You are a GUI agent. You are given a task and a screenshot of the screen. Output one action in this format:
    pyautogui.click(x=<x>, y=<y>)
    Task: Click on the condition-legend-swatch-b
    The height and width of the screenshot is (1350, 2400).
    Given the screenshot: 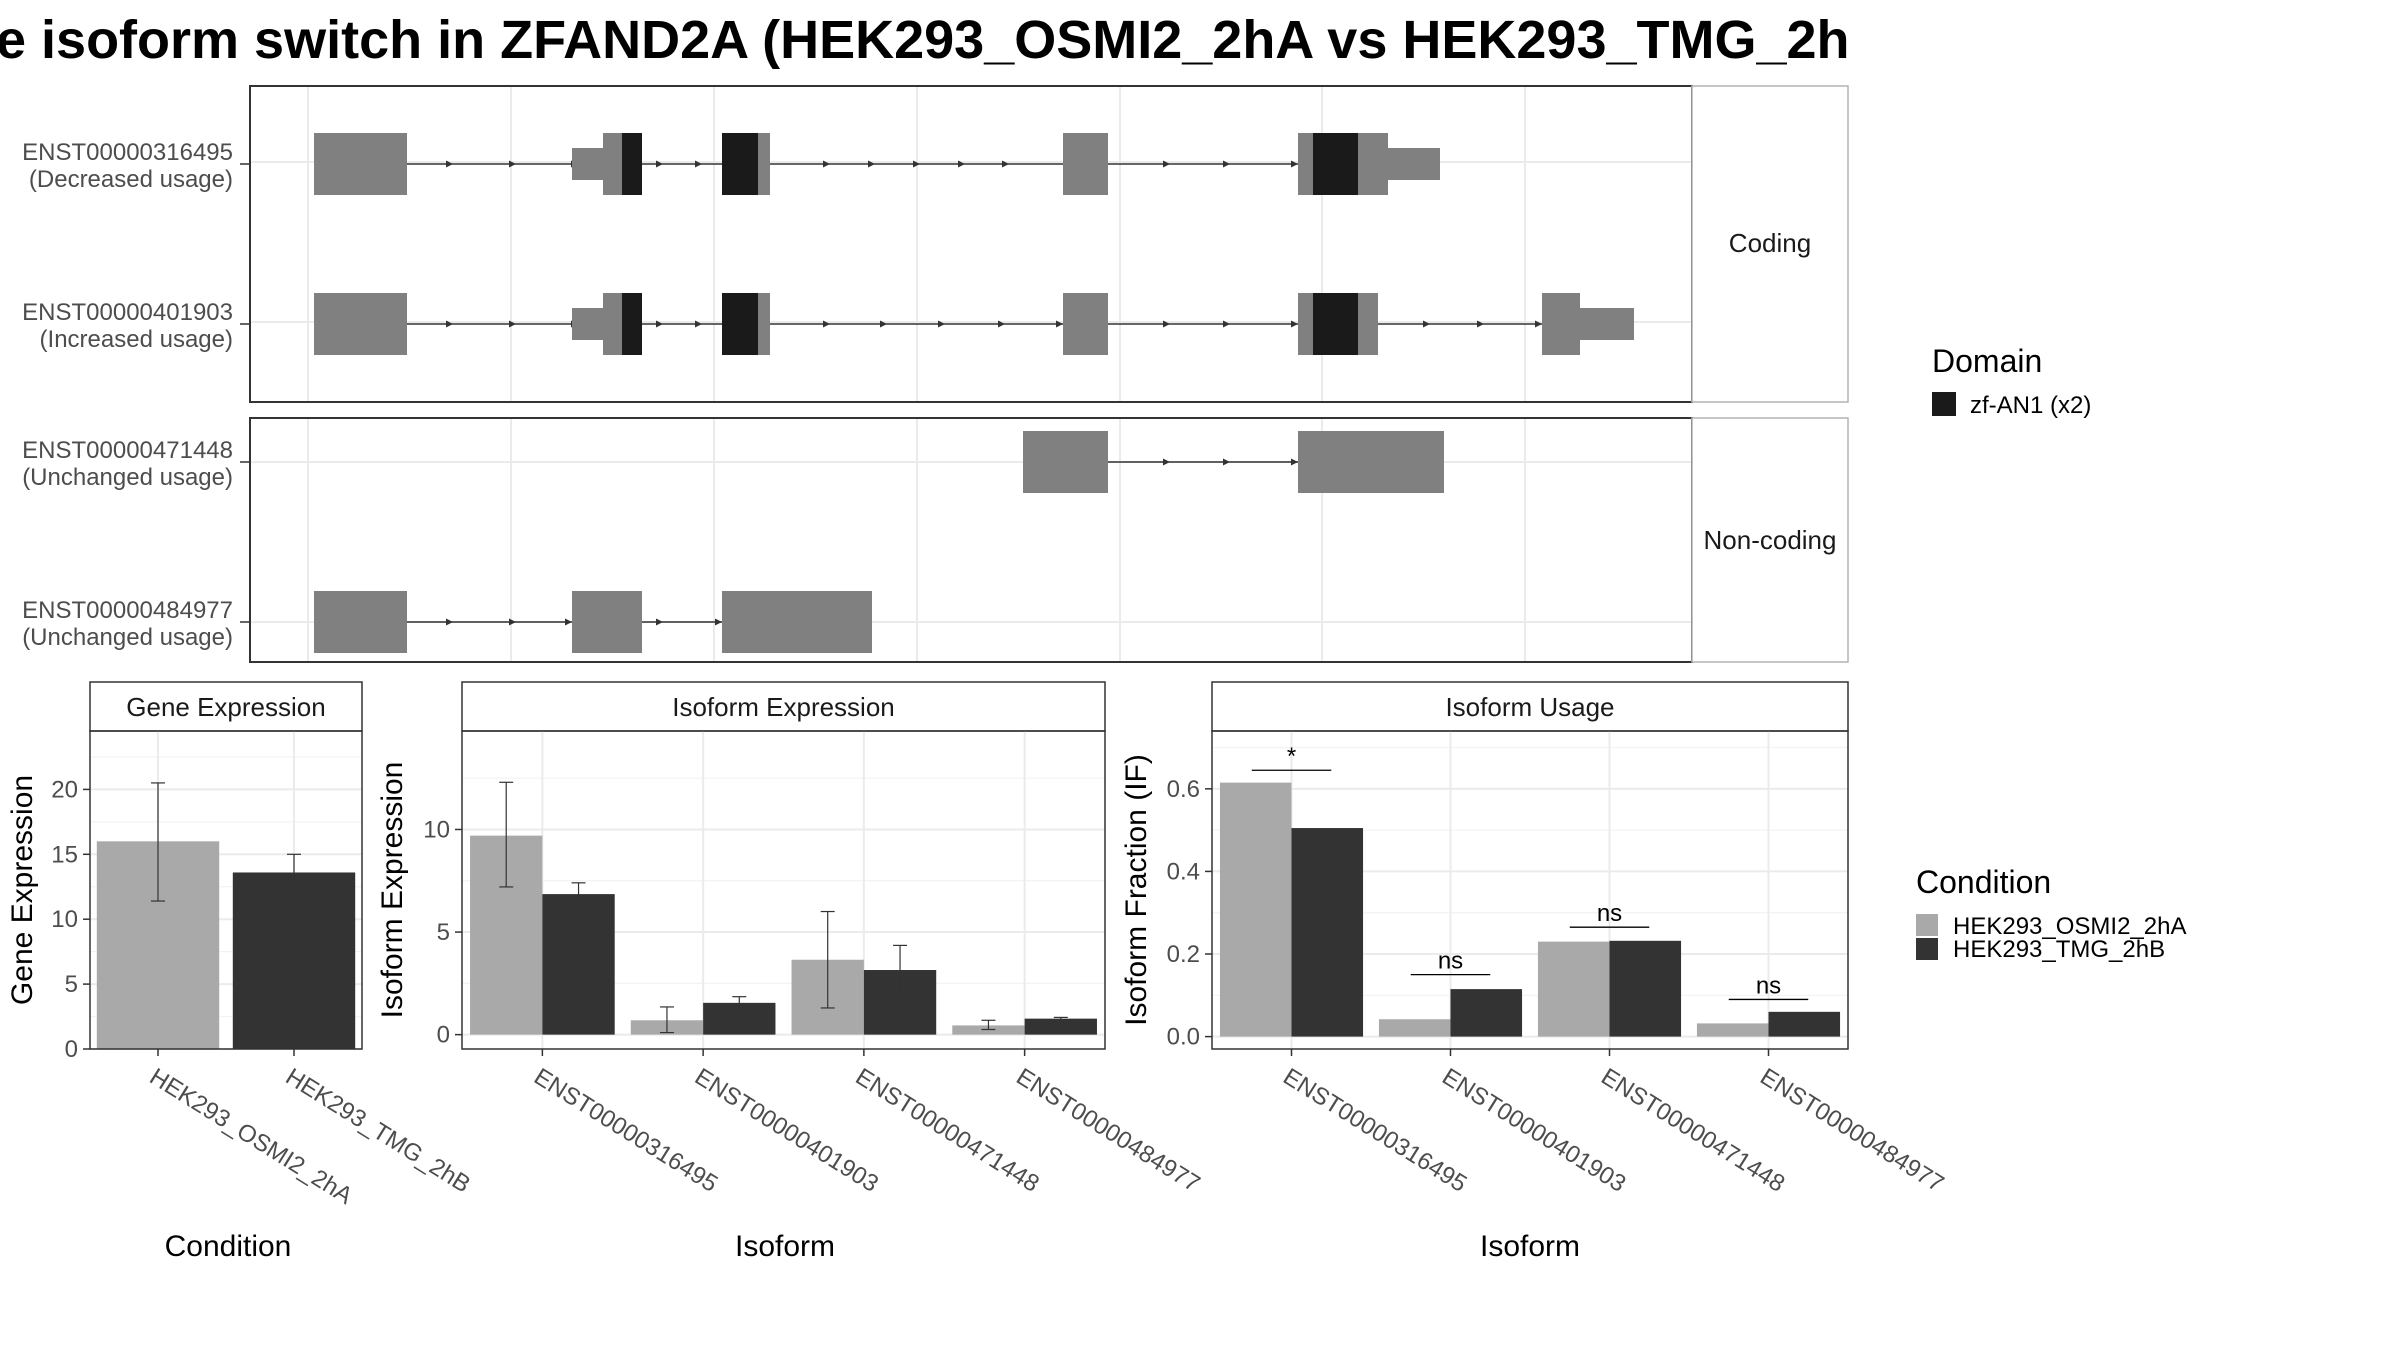 What is the action you would take?
    pyautogui.click(x=1927, y=949)
    